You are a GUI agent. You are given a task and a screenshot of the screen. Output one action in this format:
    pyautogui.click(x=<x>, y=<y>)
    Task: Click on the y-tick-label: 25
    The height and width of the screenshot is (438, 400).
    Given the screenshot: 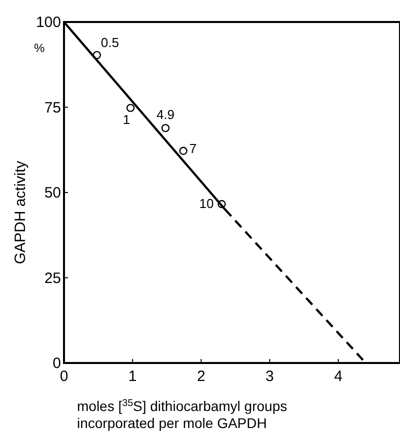 What is the action you would take?
    pyautogui.click(x=52, y=278)
    